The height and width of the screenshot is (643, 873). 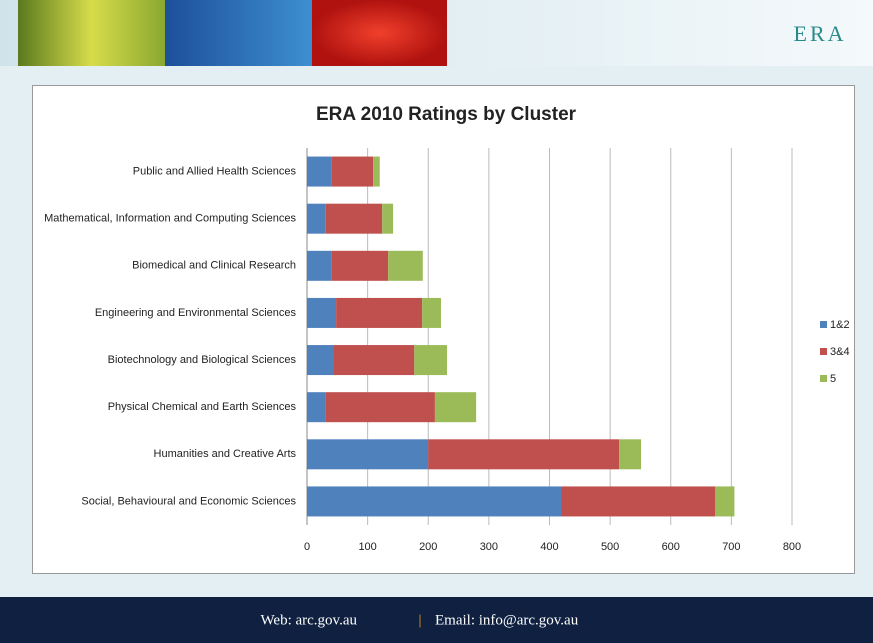 What do you see at coordinates (446, 114) in the screenshot?
I see `chart-title: ERA 2010 Ratings by Cluster` at bounding box center [446, 114].